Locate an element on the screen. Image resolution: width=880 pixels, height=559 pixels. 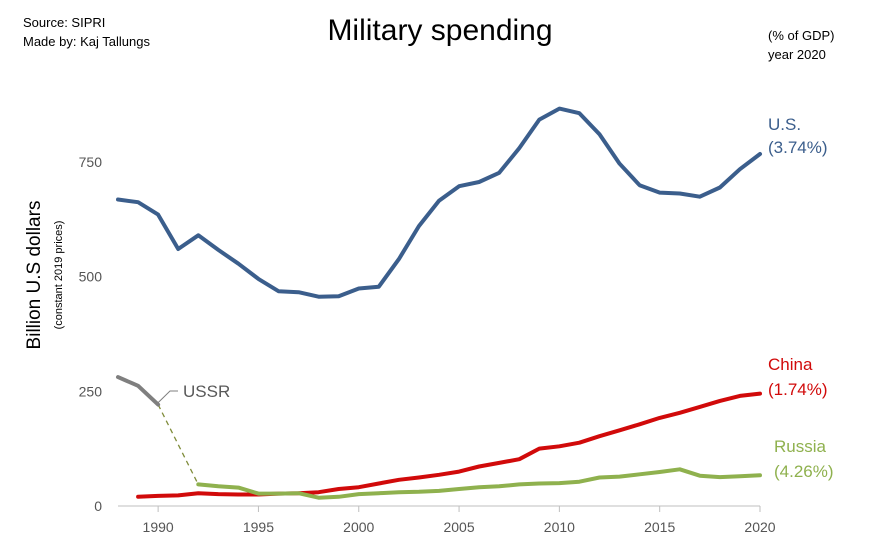
series-label-china-share: (1.74%) is located at coordinates (798, 389).